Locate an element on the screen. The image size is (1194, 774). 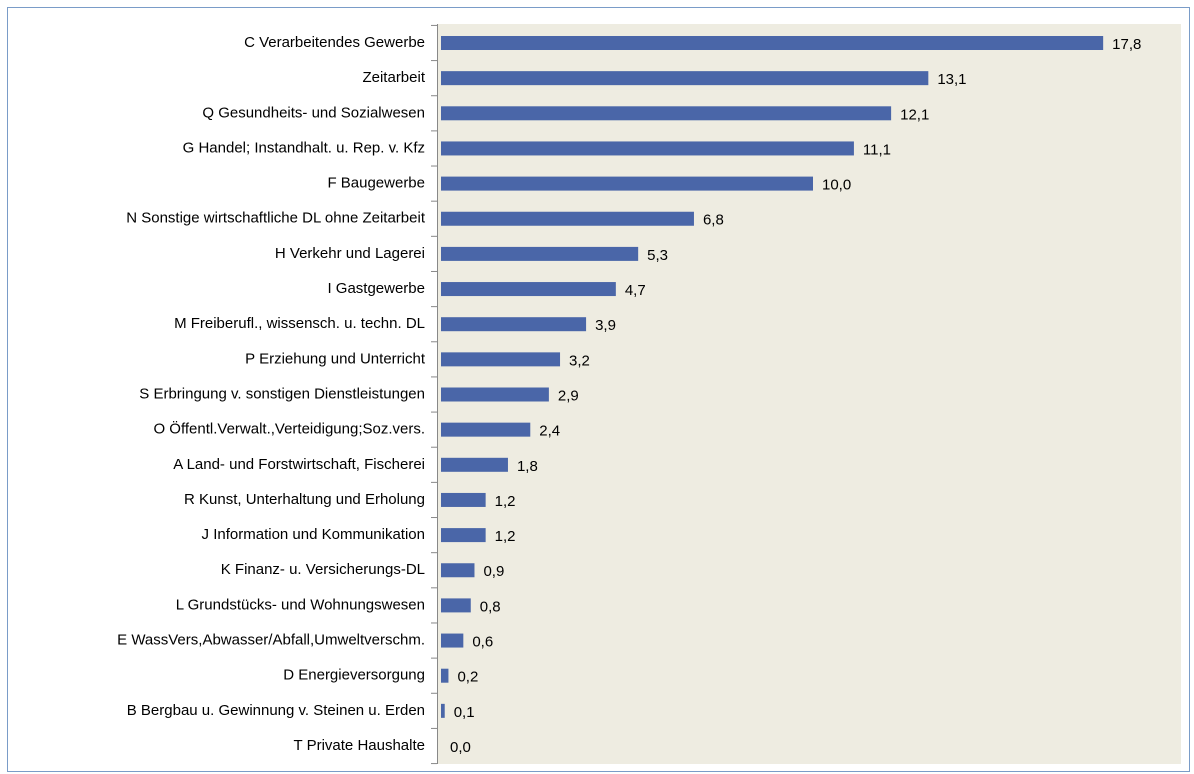
value-label: 0,6 is located at coordinates (482, 642).